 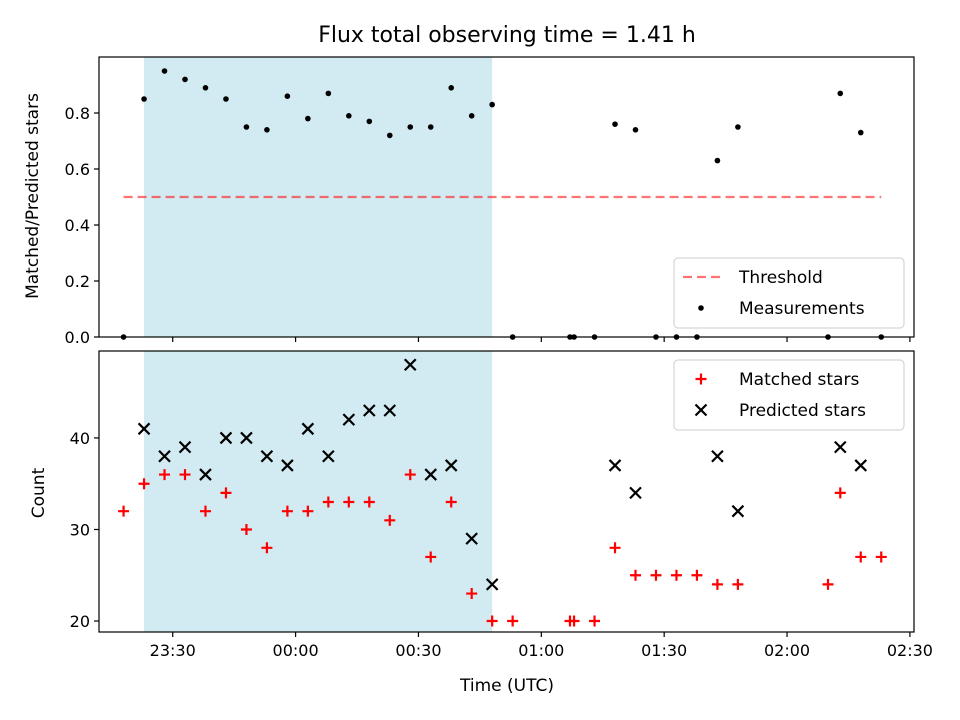 What do you see at coordinates (701, 308) in the screenshot?
I see `legend-swatch-measurements` at bounding box center [701, 308].